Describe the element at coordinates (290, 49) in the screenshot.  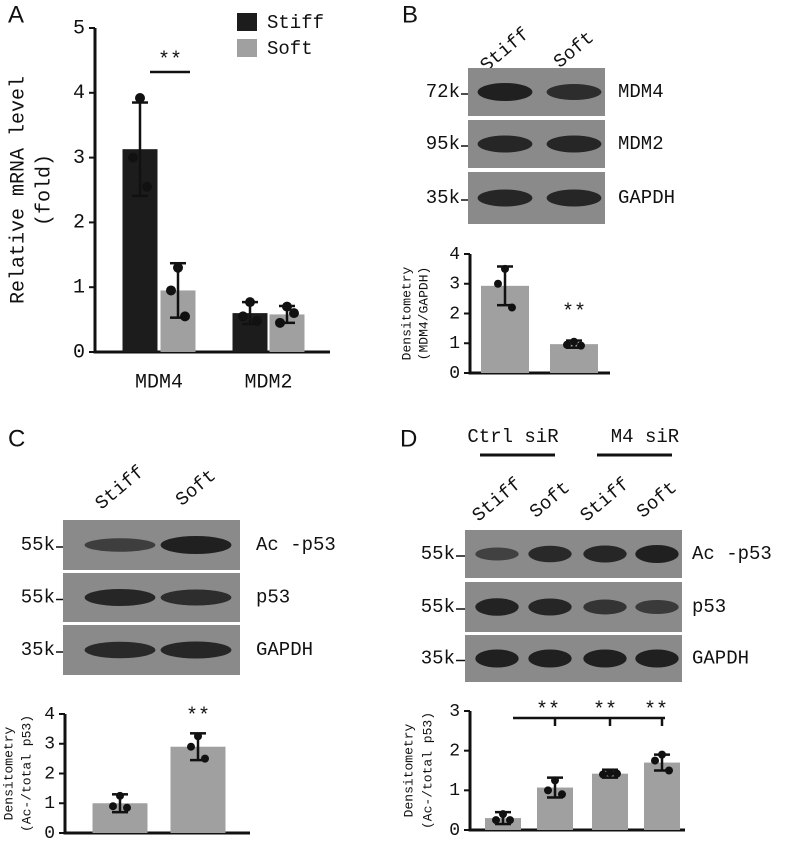
I see `legend-label: Soft` at that location.